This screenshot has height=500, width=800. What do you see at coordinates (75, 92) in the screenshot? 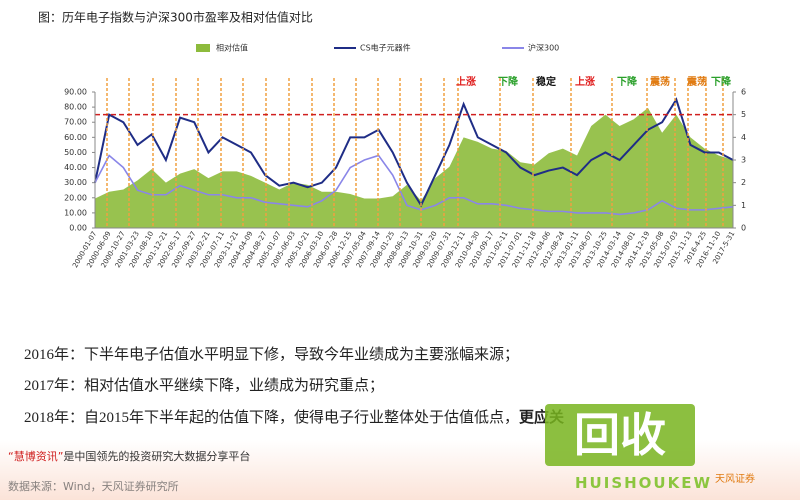
I see `y-tick-label: 90.00` at bounding box center [75, 92].